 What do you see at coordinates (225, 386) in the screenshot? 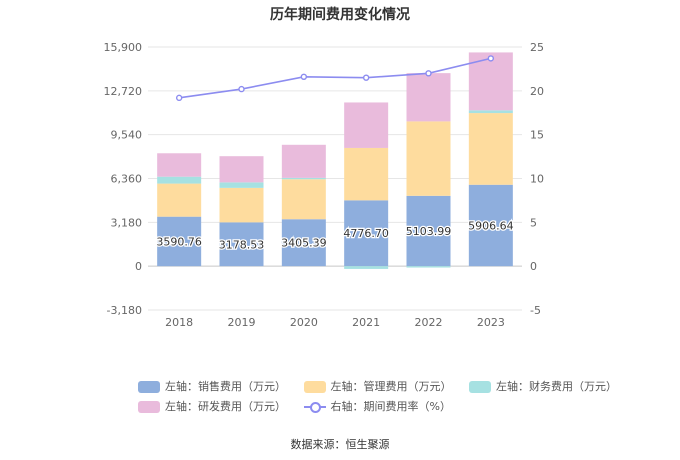
I see `legend-label-sales: 左轴：销售费用（万元）` at bounding box center [225, 386].